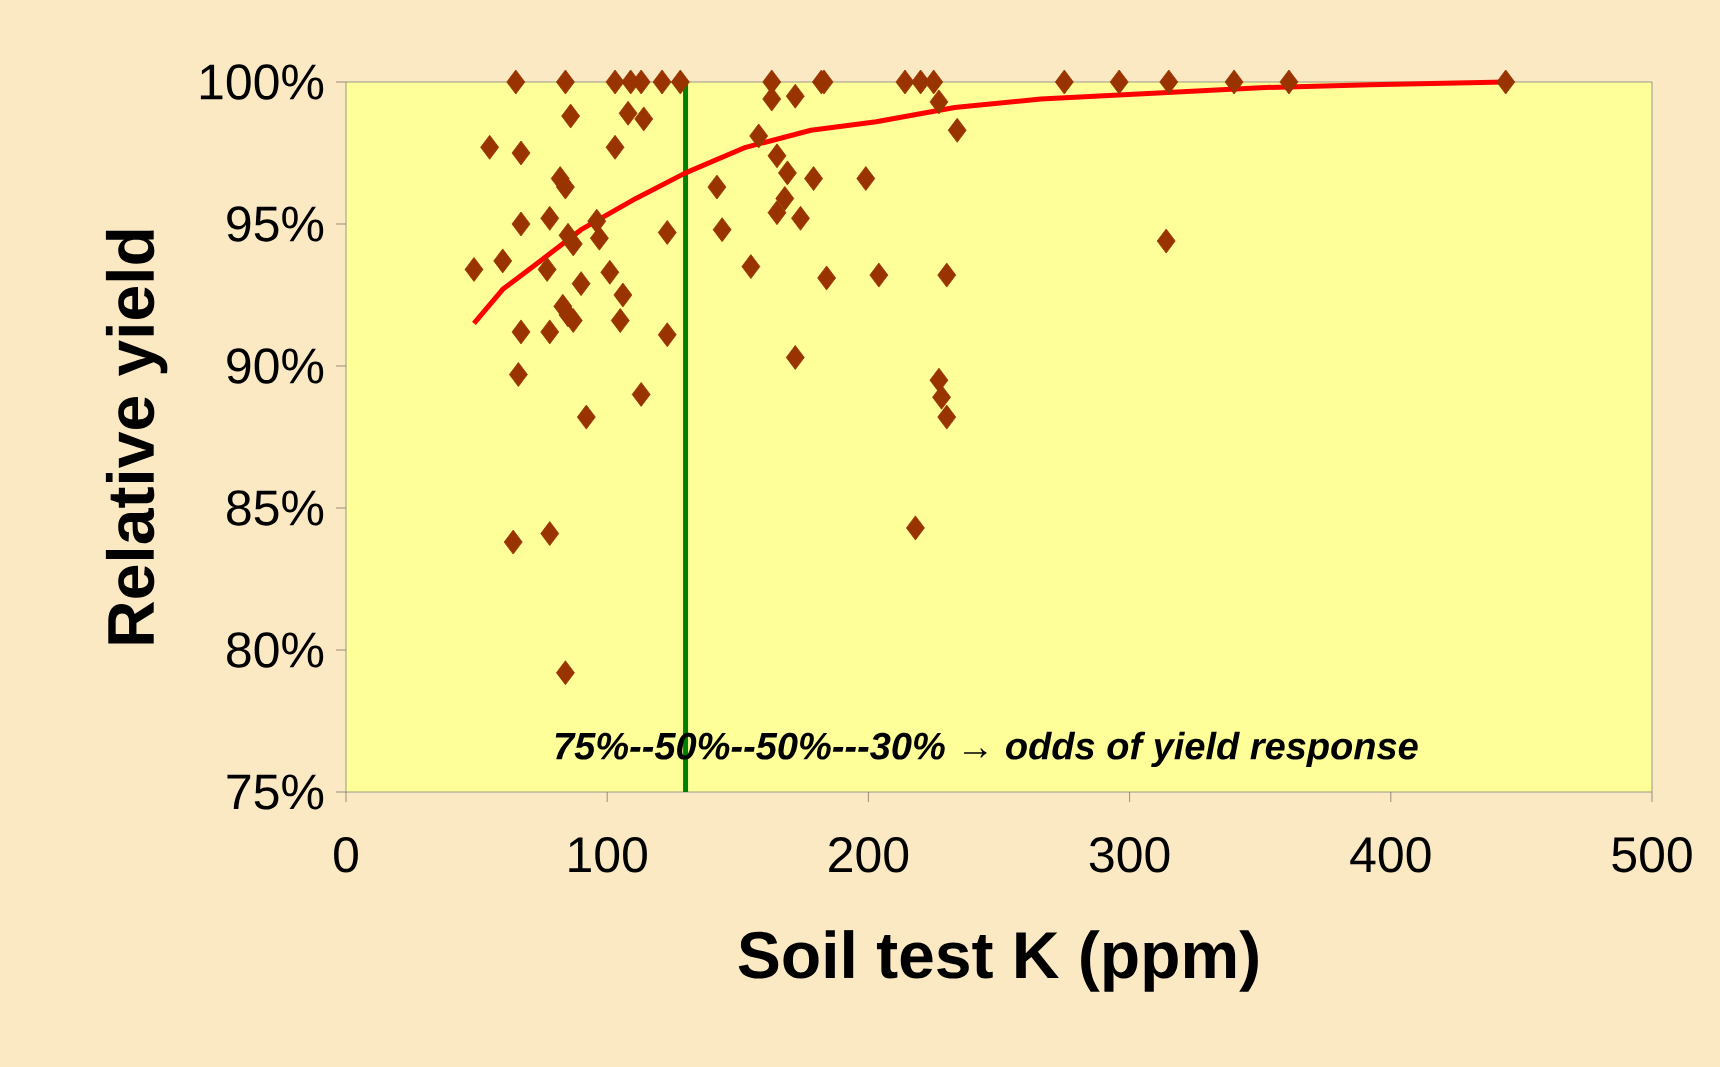 The width and height of the screenshot is (1720, 1067). I want to click on y-tick-label: 85%, so click(275, 508).